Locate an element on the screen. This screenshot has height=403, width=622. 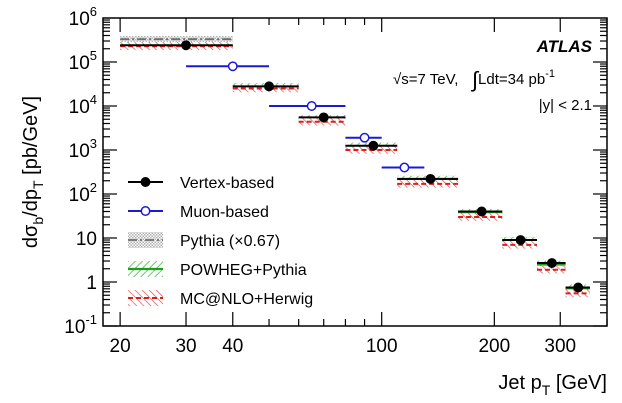
y-tick-label-5: 10⁴ is located at coordinates (83, 105).